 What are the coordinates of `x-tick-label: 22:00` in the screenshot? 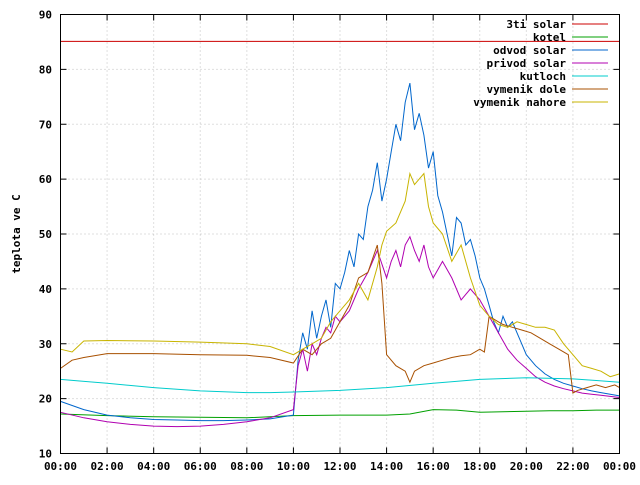 It's located at (572, 466).